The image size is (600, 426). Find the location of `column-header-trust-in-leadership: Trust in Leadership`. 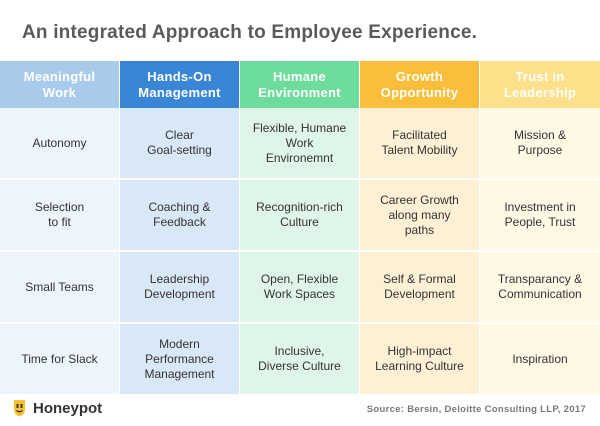

column-header-trust-in-leadership: Trust in Leadership is located at coordinates (540, 84).